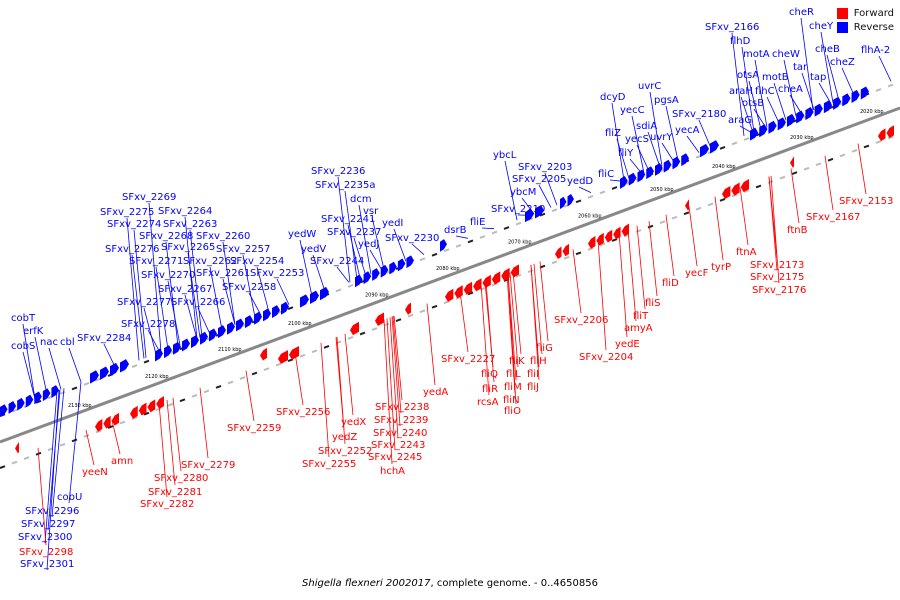 The height and width of the screenshot is (600, 900). What do you see at coordinates (345, 451) in the screenshot?
I see `forward-gene-label-sfxv-2252: SFxv_2252` at bounding box center [345, 451].